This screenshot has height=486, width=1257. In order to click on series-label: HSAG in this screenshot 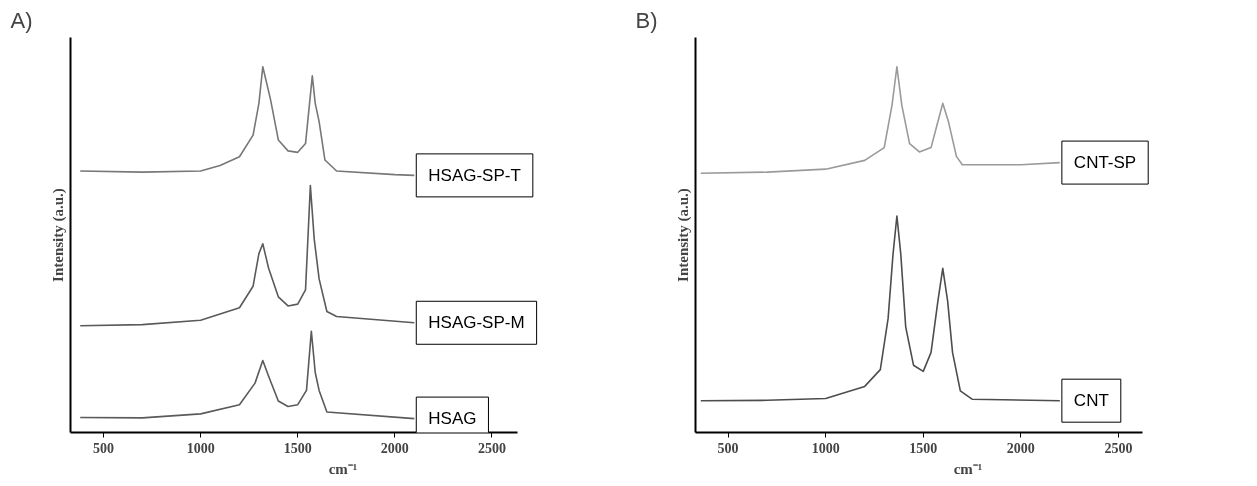, I will do `click(452, 419)`.